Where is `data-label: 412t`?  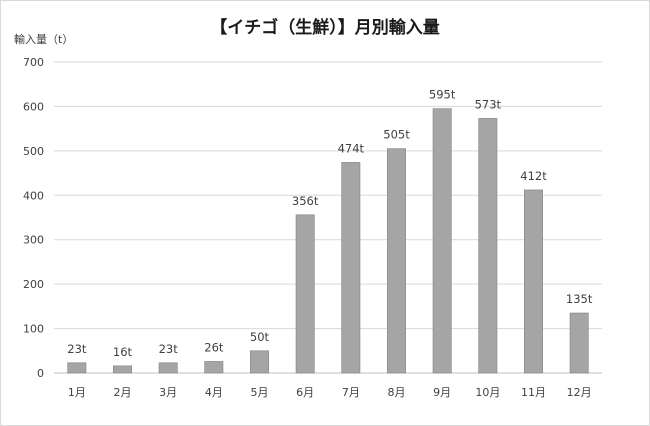 data-label: 412t is located at coordinates (533, 176).